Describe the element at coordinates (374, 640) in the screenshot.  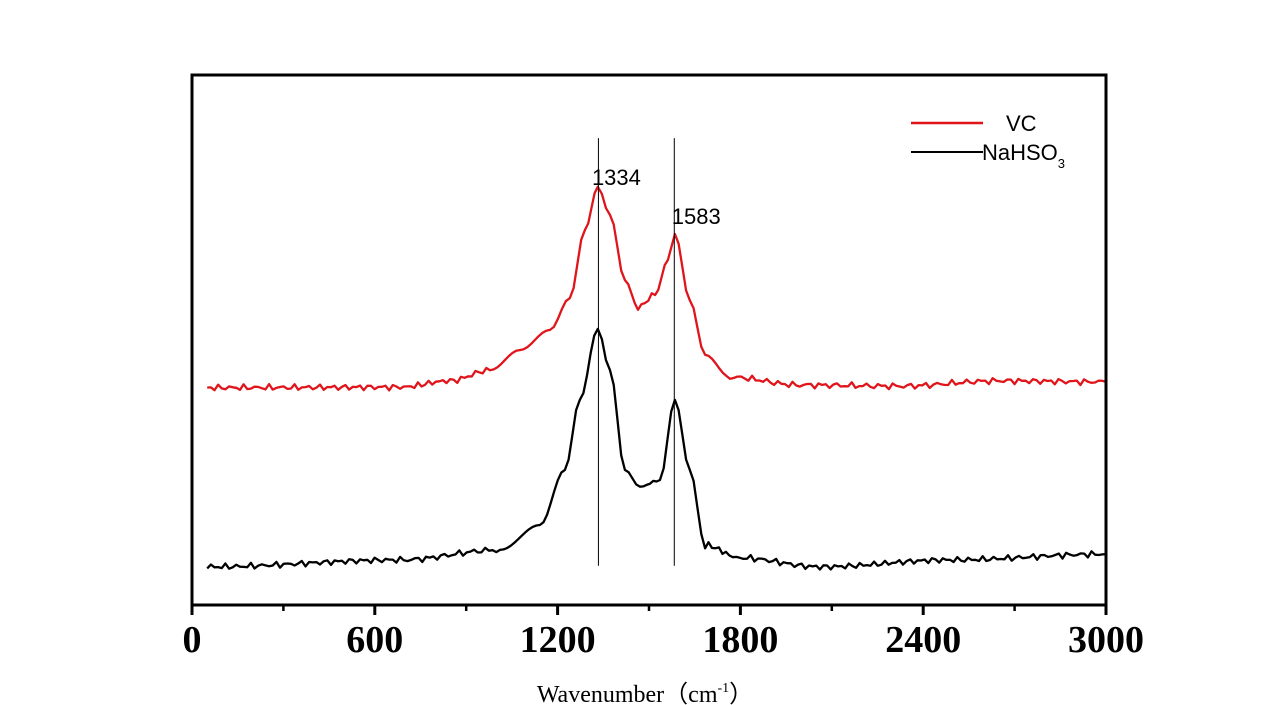
I see `x-tick-label: 600` at that location.